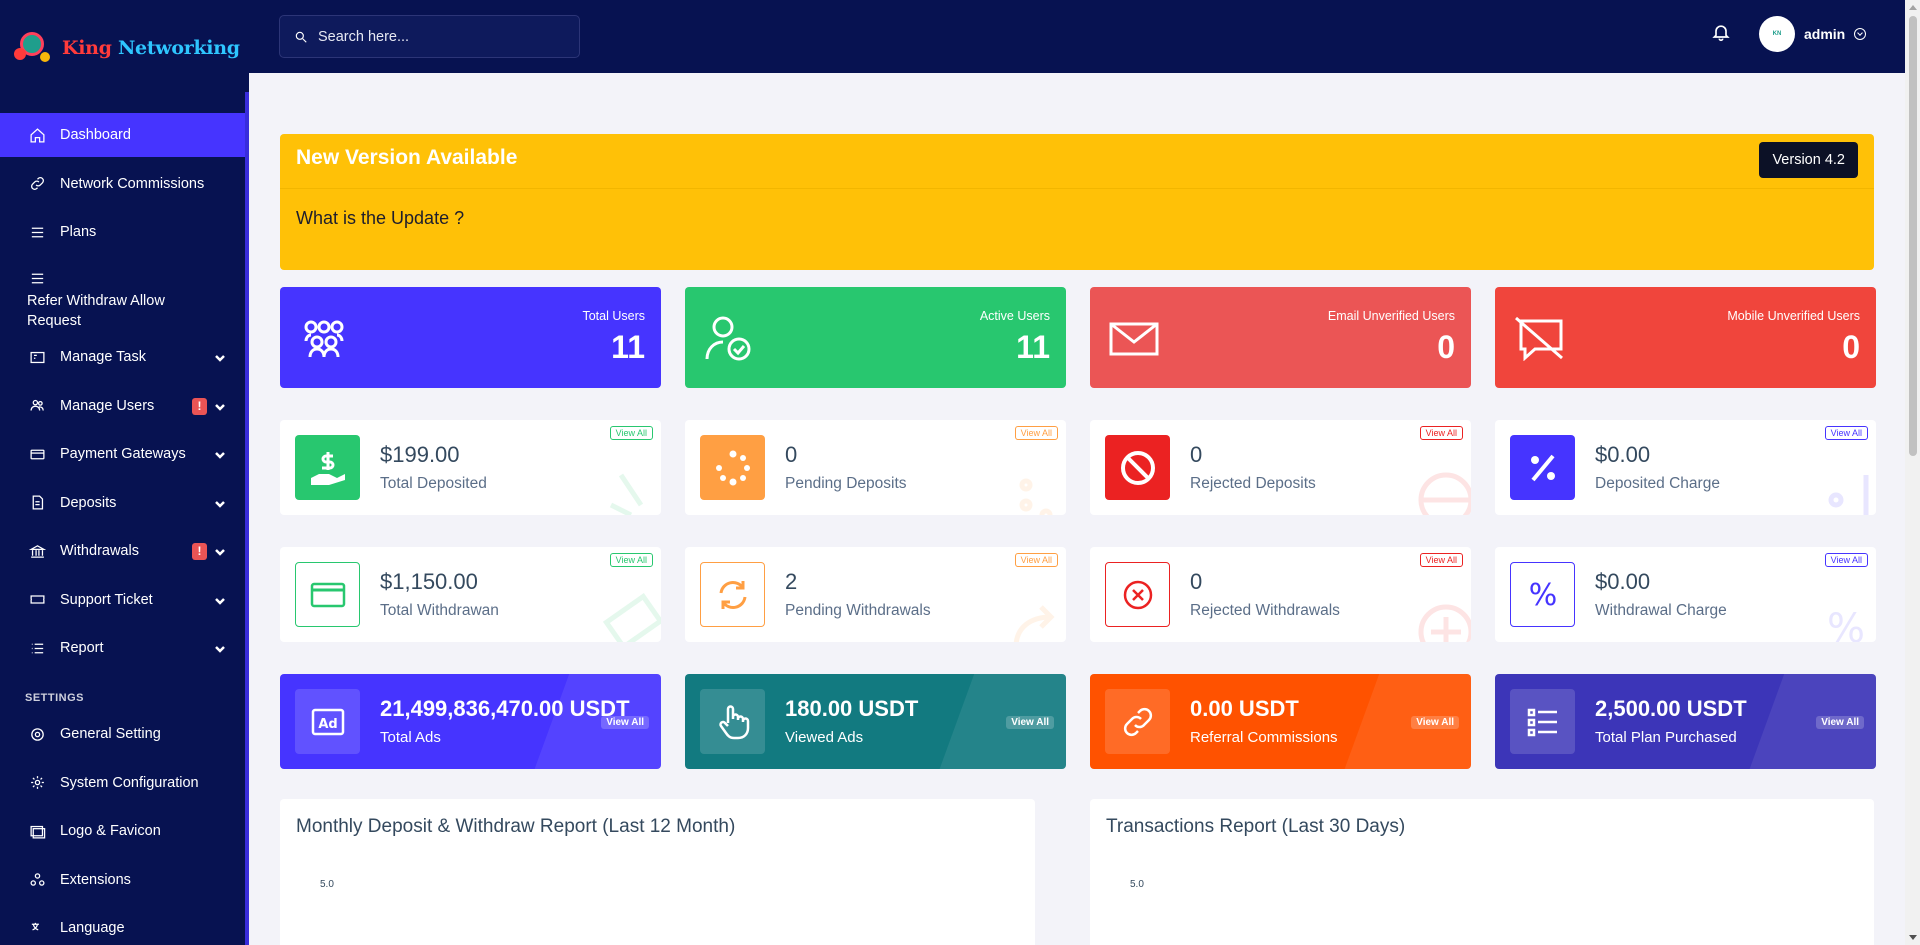  Describe the element at coordinates (420, 454) in the screenshot. I see `card-value: $199.00` at that location.